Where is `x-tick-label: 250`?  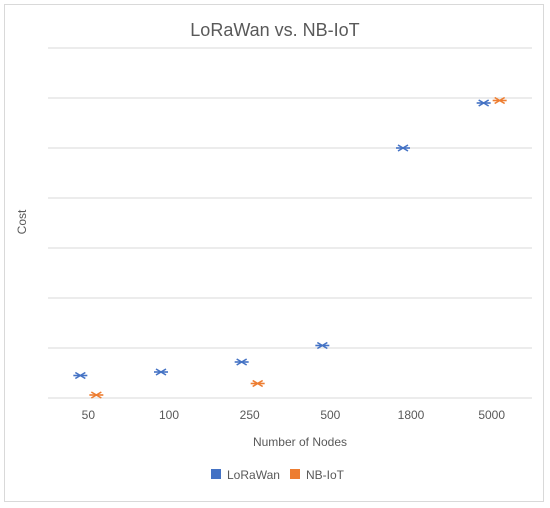 x-tick-label: 250 is located at coordinates (250, 415).